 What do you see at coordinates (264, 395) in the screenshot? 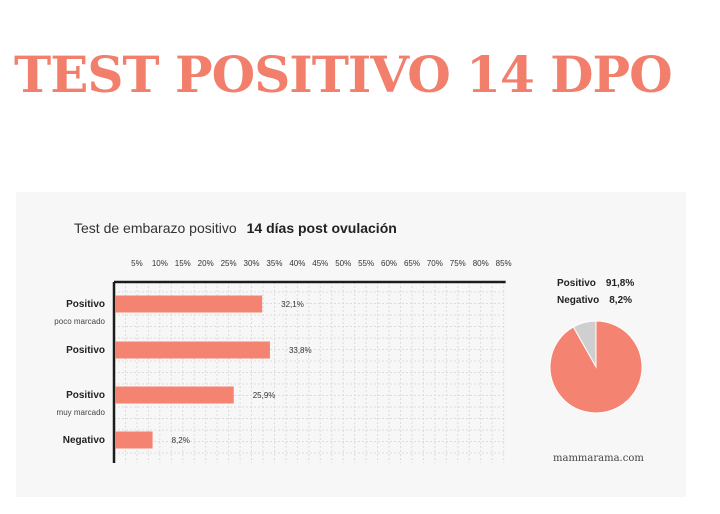
I see `bar-value-label: 25,9%` at bounding box center [264, 395].